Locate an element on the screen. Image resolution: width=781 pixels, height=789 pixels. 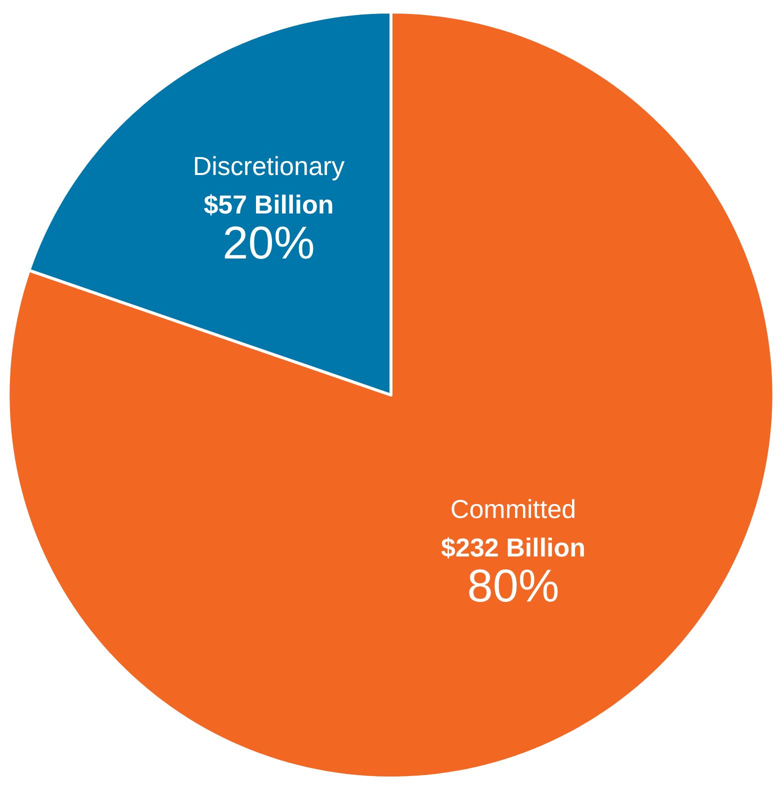
data-label: $232 Billion 80% is located at coordinates (513, 572).